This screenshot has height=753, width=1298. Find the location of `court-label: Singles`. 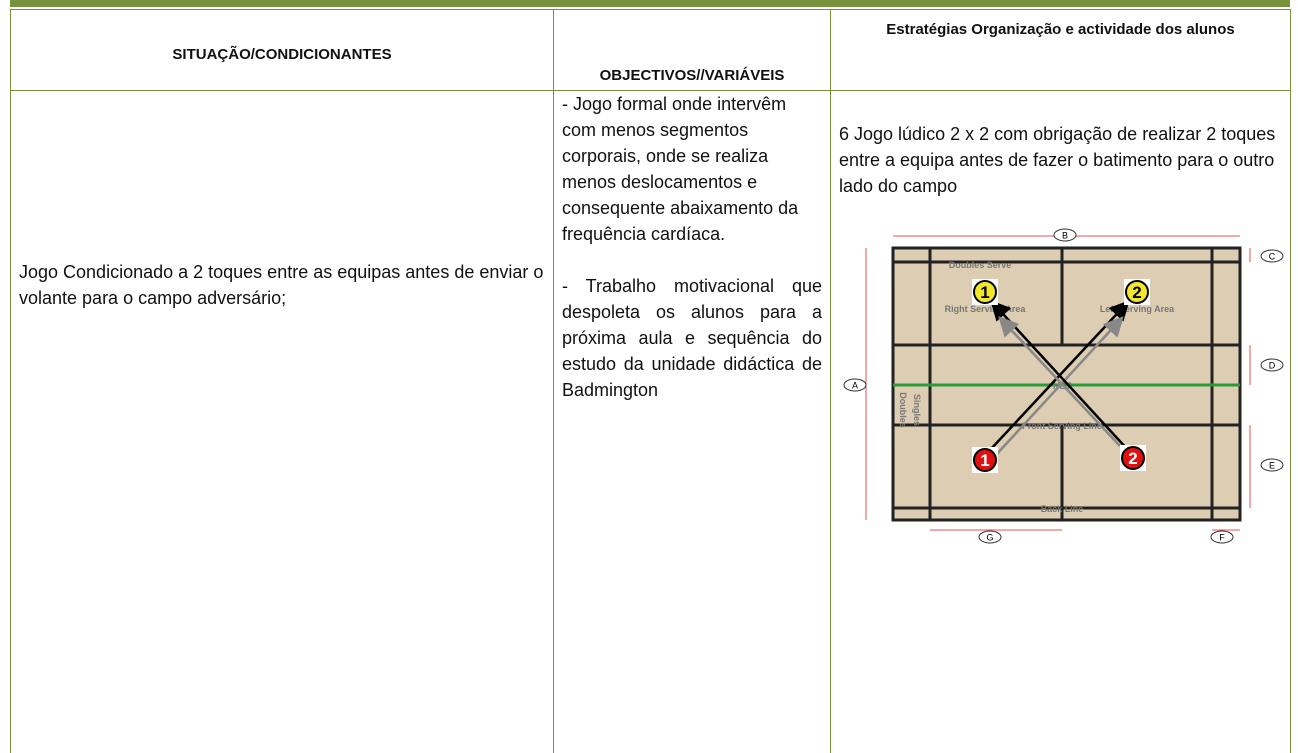

court-label: Singles is located at coordinates (917, 410).